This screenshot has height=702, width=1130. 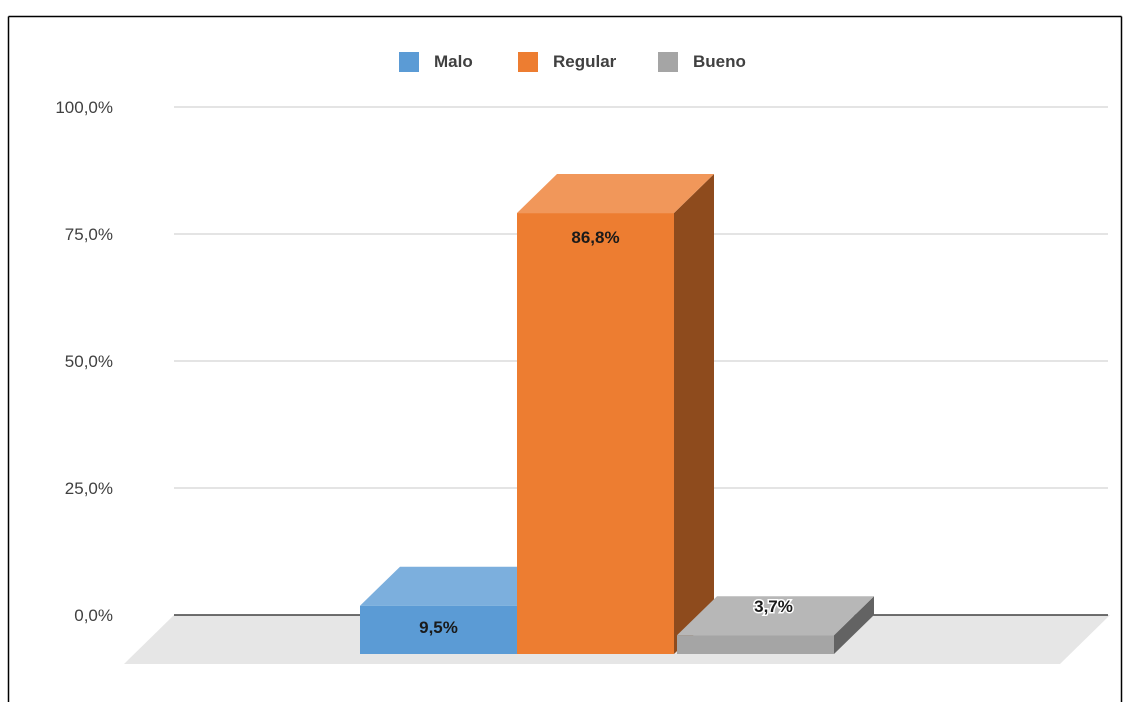 What do you see at coordinates (84, 107) in the screenshot?
I see `y-tick-label: 100,0%` at bounding box center [84, 107].